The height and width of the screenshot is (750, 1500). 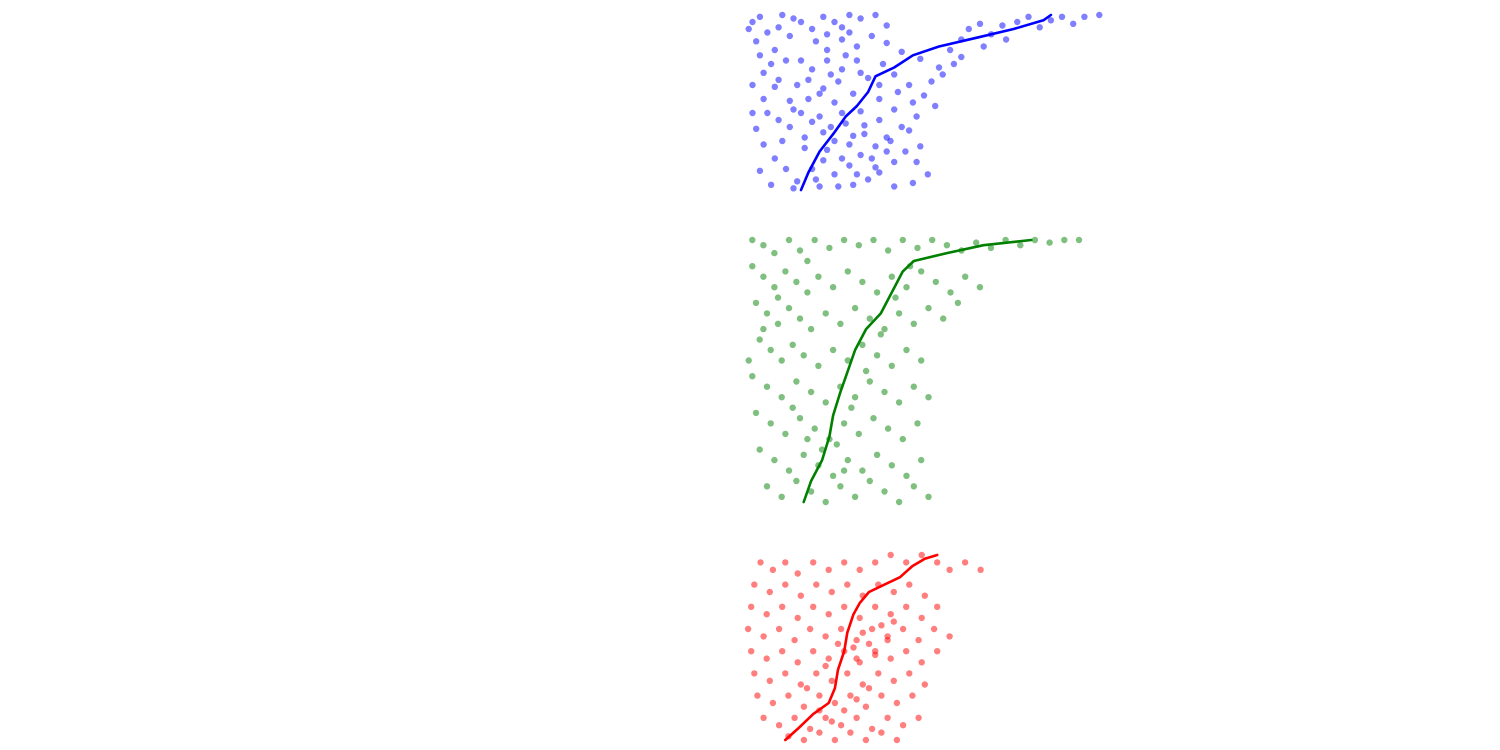 What do you see at coordinates (861, 647) in the screenshot?
I see `bottom-trend-line` at bounding box center [861, 647].